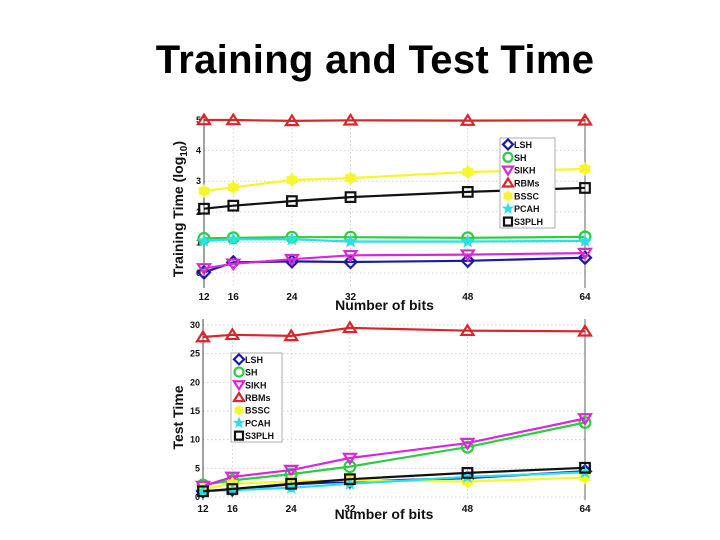 This screenshot has width=720, height=540. Describe the element at coordinates (195, 440) in the screenshot. I see `y-tick-label: 10` at that location.